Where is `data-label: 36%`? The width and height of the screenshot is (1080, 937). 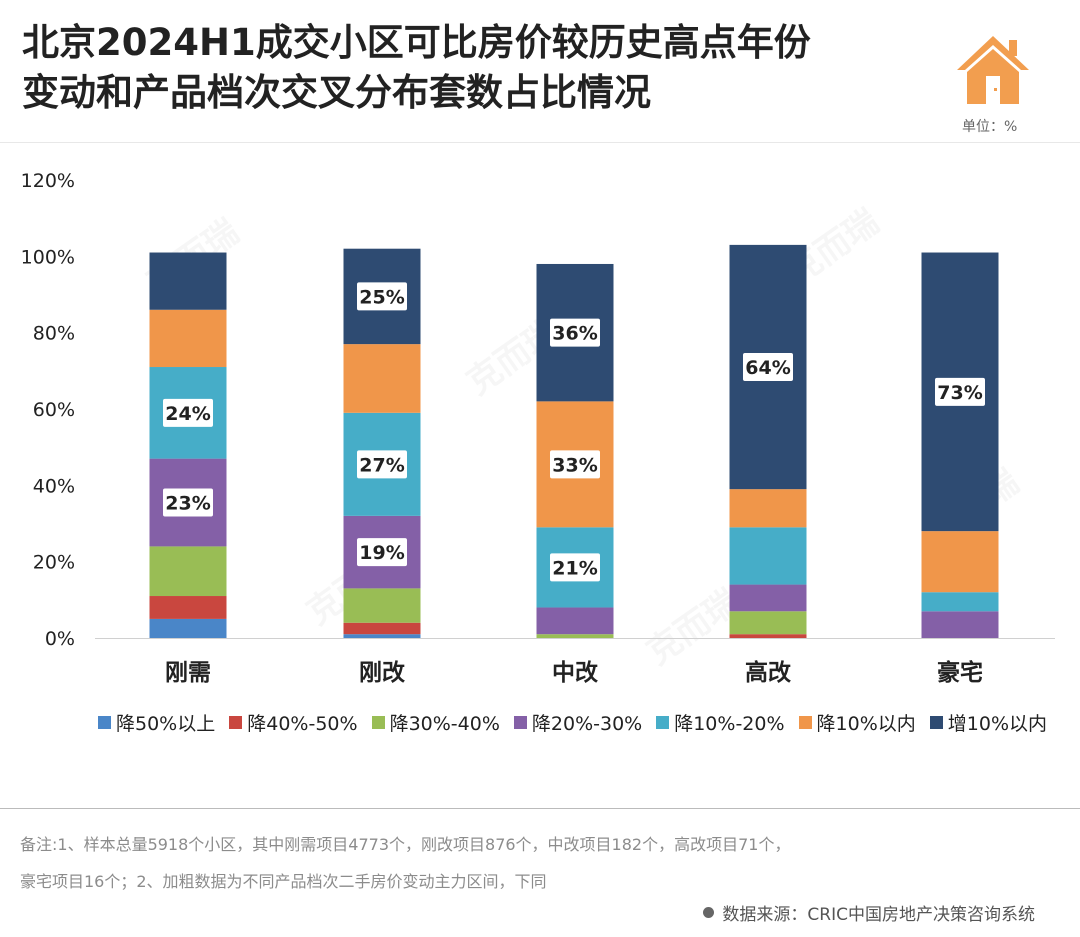
data-label: 36% is located at coordinates (574, 334).